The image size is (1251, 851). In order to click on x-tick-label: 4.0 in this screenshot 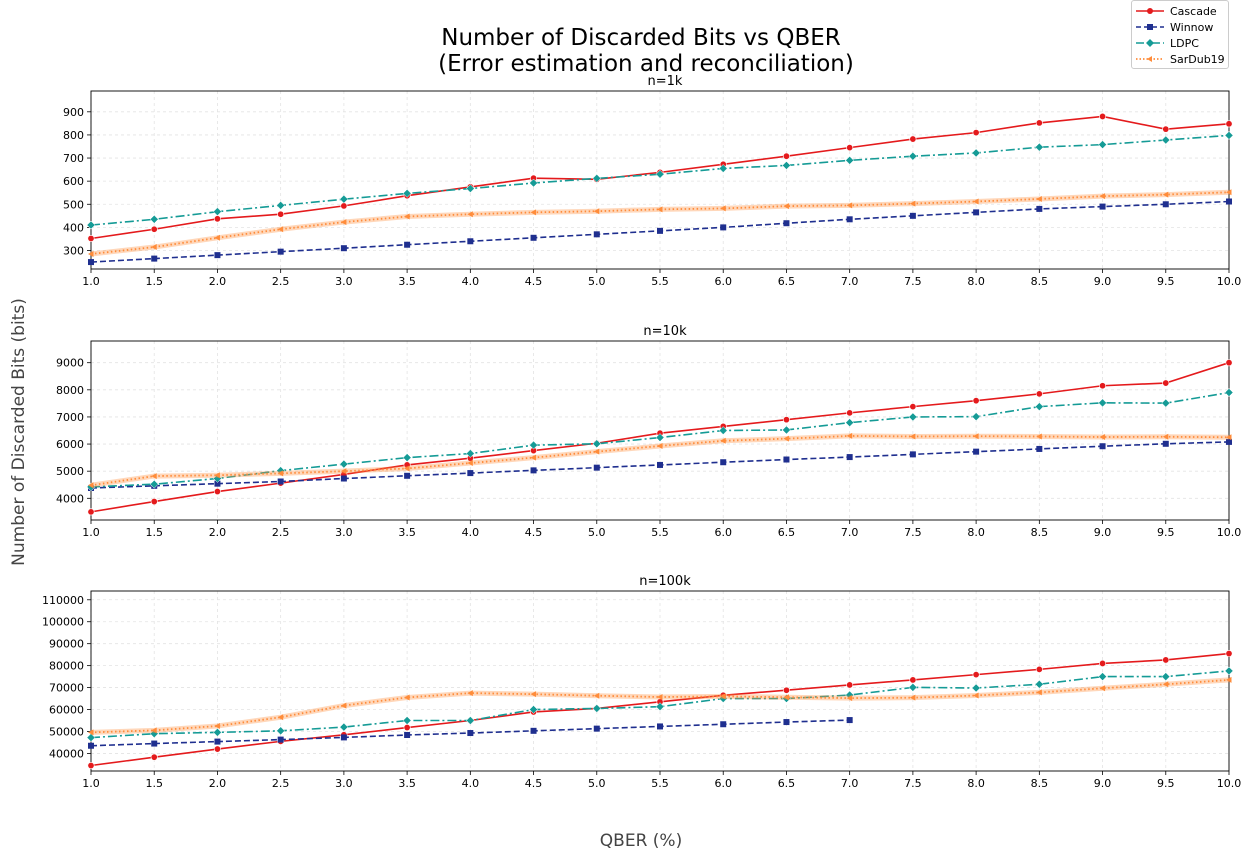, I will do `click(471, 783)`.